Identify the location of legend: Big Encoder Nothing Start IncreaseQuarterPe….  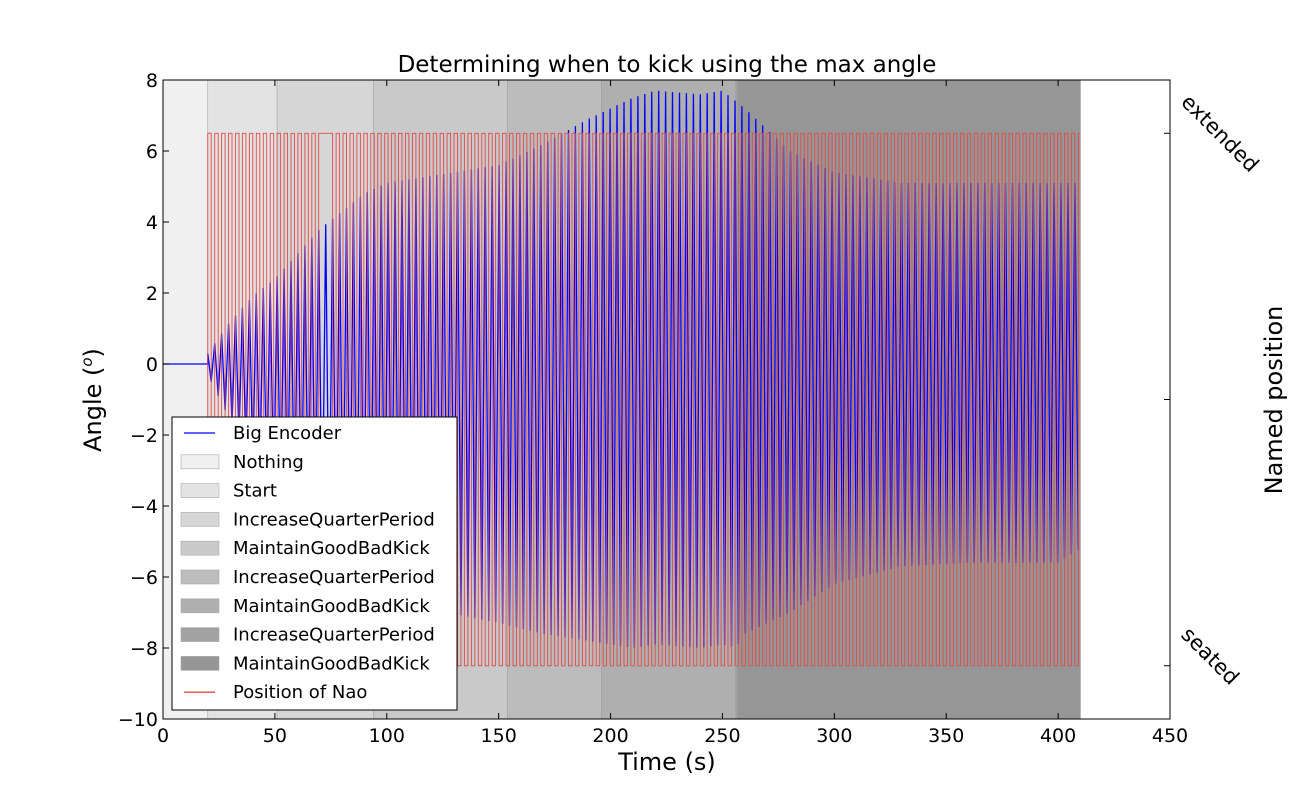
(314, 563).